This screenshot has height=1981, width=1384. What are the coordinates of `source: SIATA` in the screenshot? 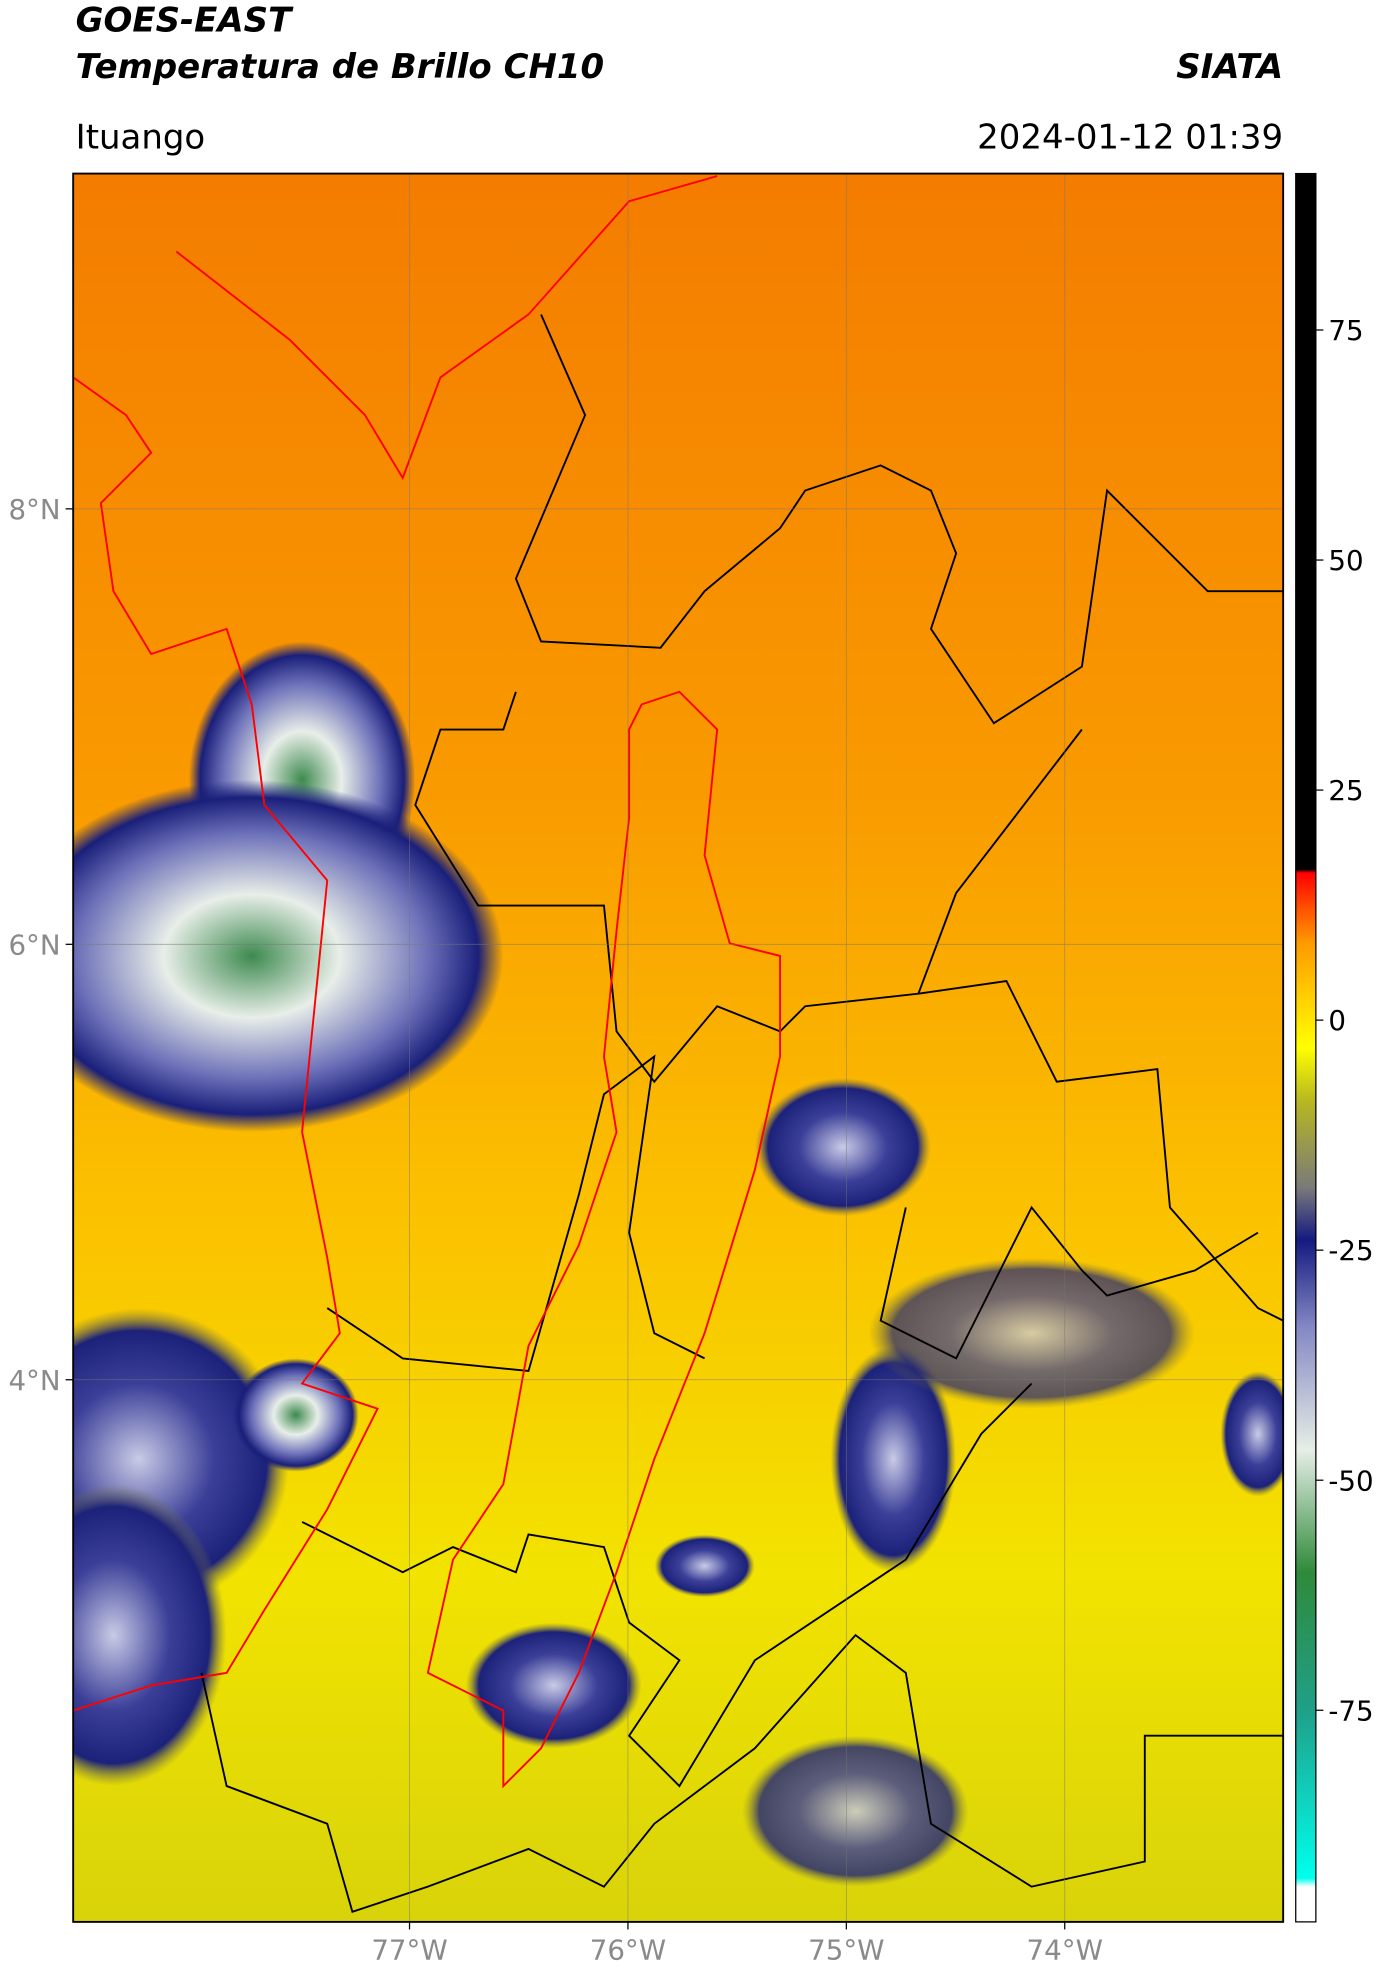 It's located at (1229, 67).